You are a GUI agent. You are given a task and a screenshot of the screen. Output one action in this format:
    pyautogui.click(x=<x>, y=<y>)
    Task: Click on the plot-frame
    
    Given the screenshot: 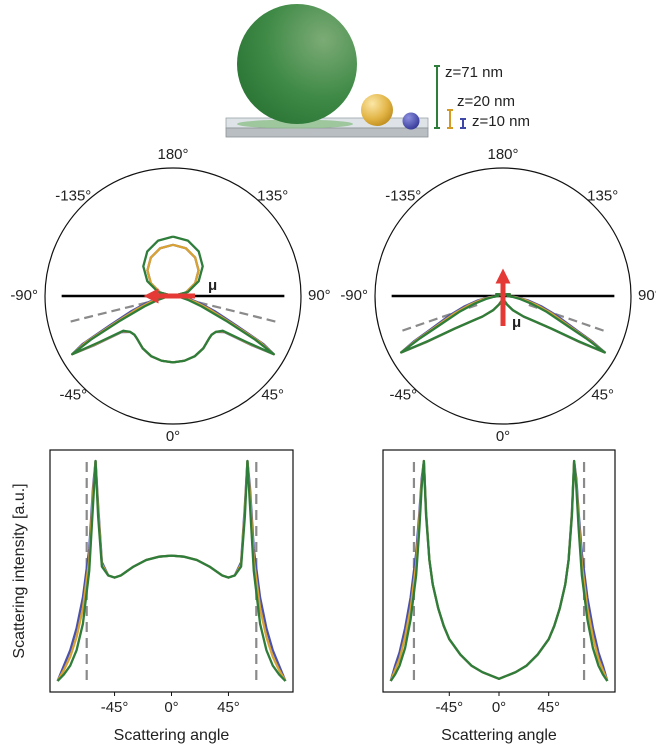 What is the action you would take?
    pyautogui.click(x=499, y=571)
    